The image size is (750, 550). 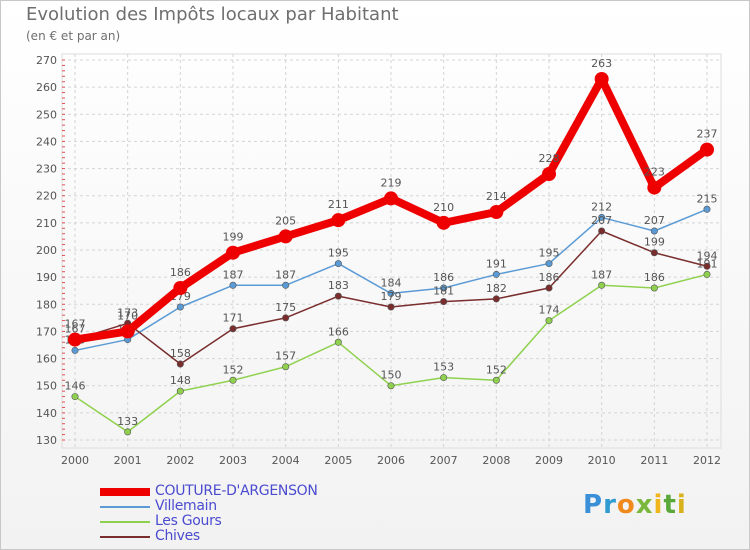 What do you see at coordinates (46, 196) in the screenshot?
I see `y-tick-label: 220` at bounding box center [46, 196].